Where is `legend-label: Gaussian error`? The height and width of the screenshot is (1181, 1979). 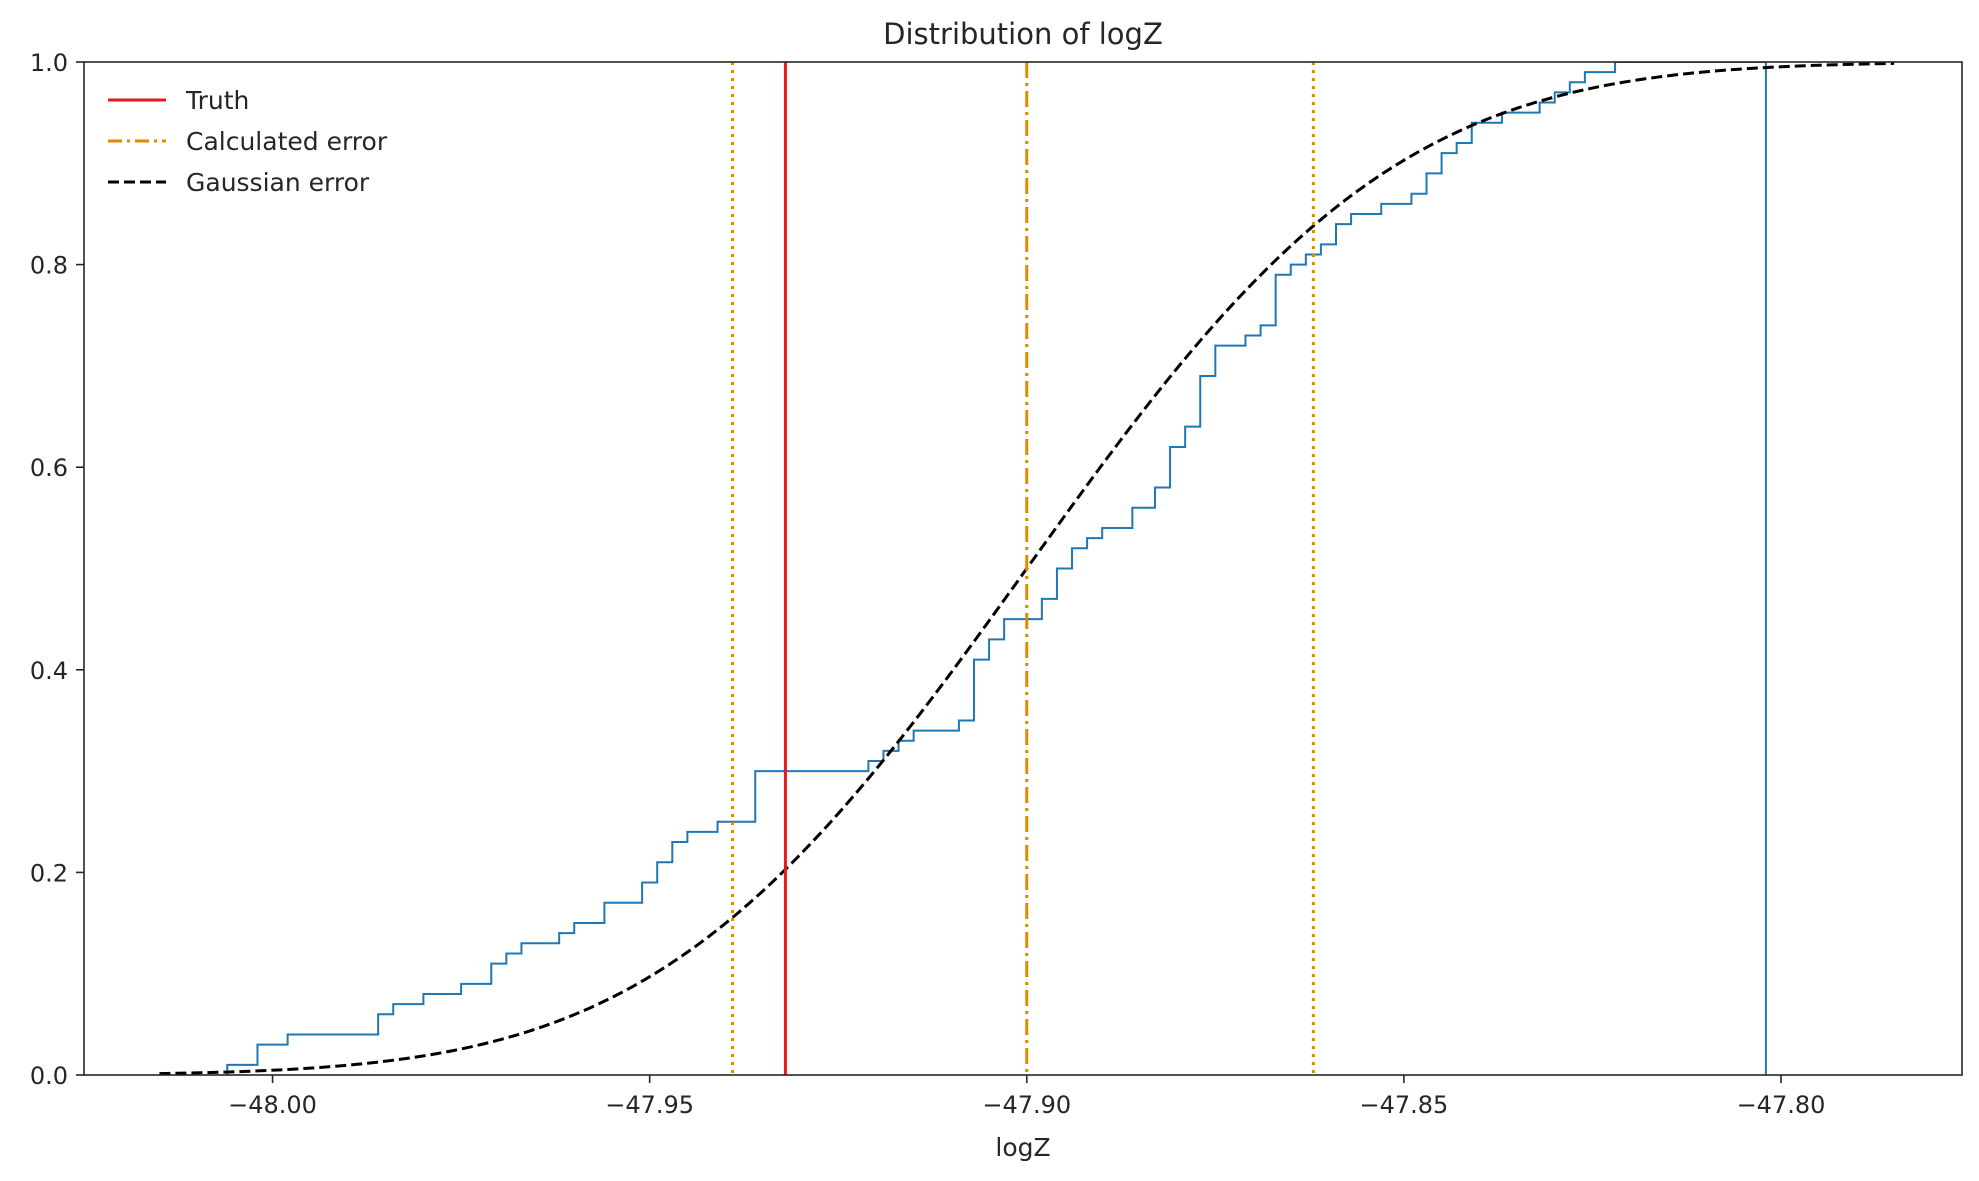
legend-label: Gaussian error is located at coordinates (278, 182).